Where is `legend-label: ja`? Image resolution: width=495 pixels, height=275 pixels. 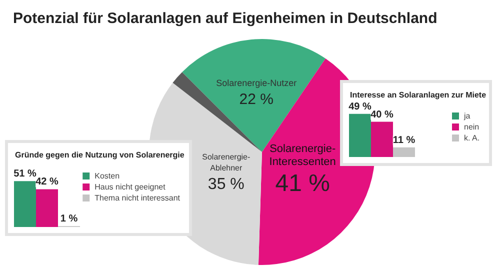
legend-label: ja is located at coordinates (466, 116).